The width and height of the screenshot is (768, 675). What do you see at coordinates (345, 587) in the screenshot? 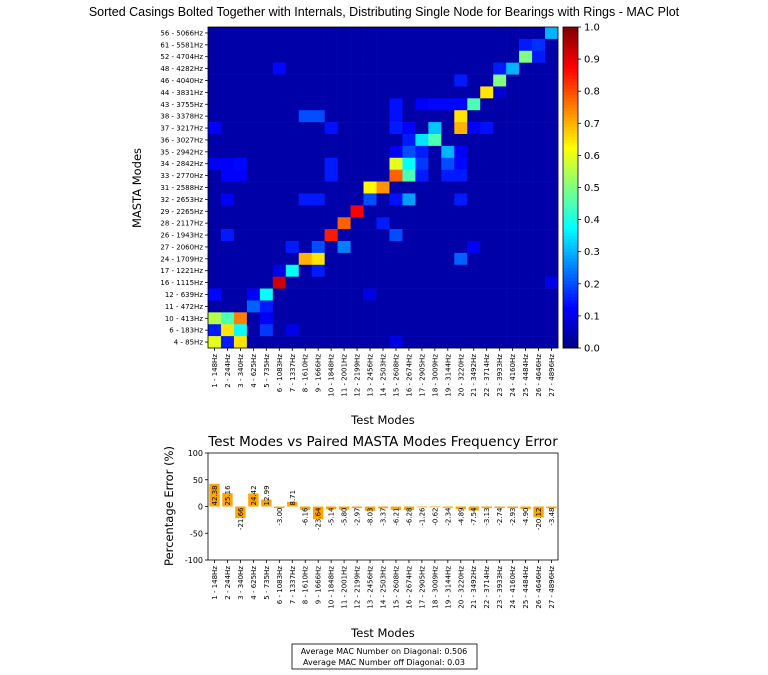
I see `x-tick-label: 11 - 2001Hz` at bounding box center [345, 587].